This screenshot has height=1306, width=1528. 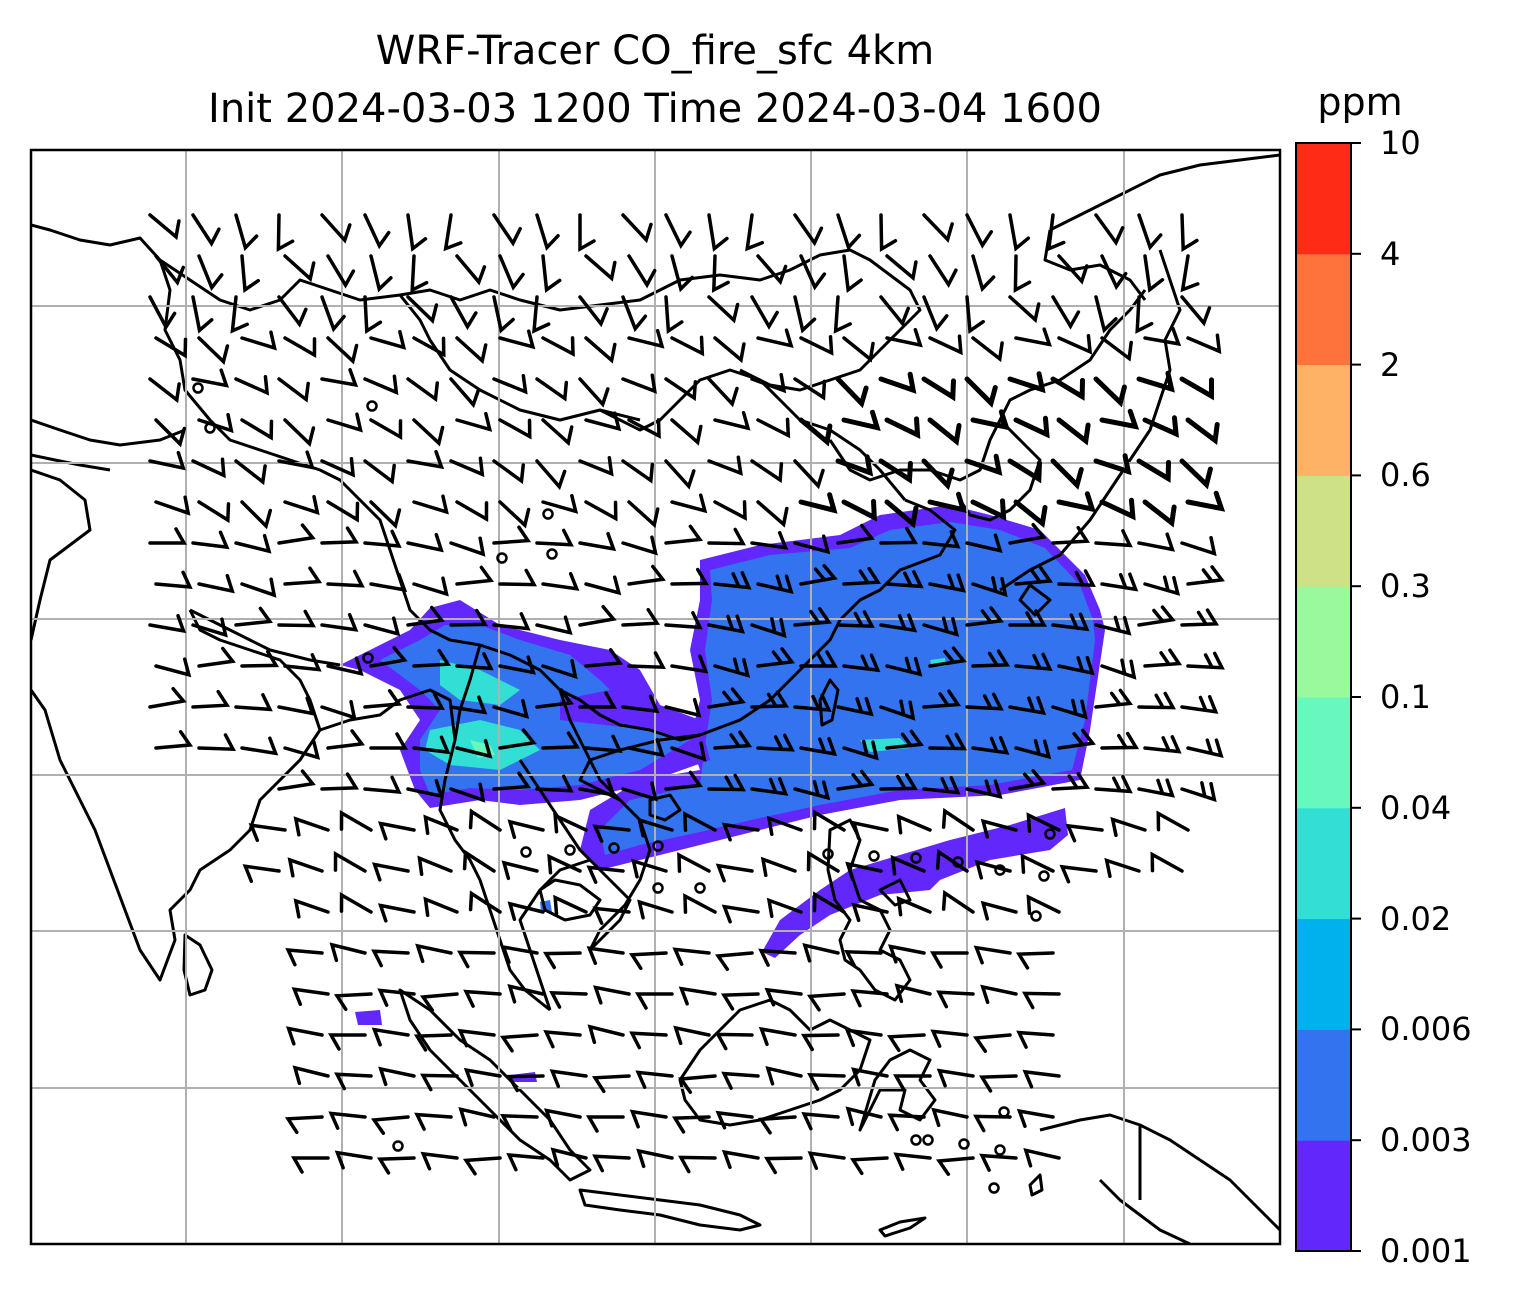 I want to click on colorbar-tick-label: 0.02, so click(x=1416, y=918).